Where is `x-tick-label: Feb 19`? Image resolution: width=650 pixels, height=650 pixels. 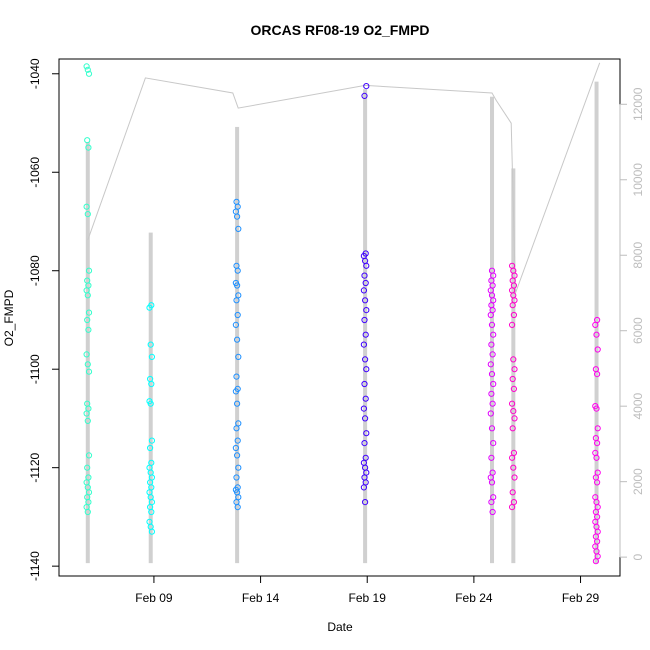 x-tick-label: Feb 19 is located at coordinates (368, 598).